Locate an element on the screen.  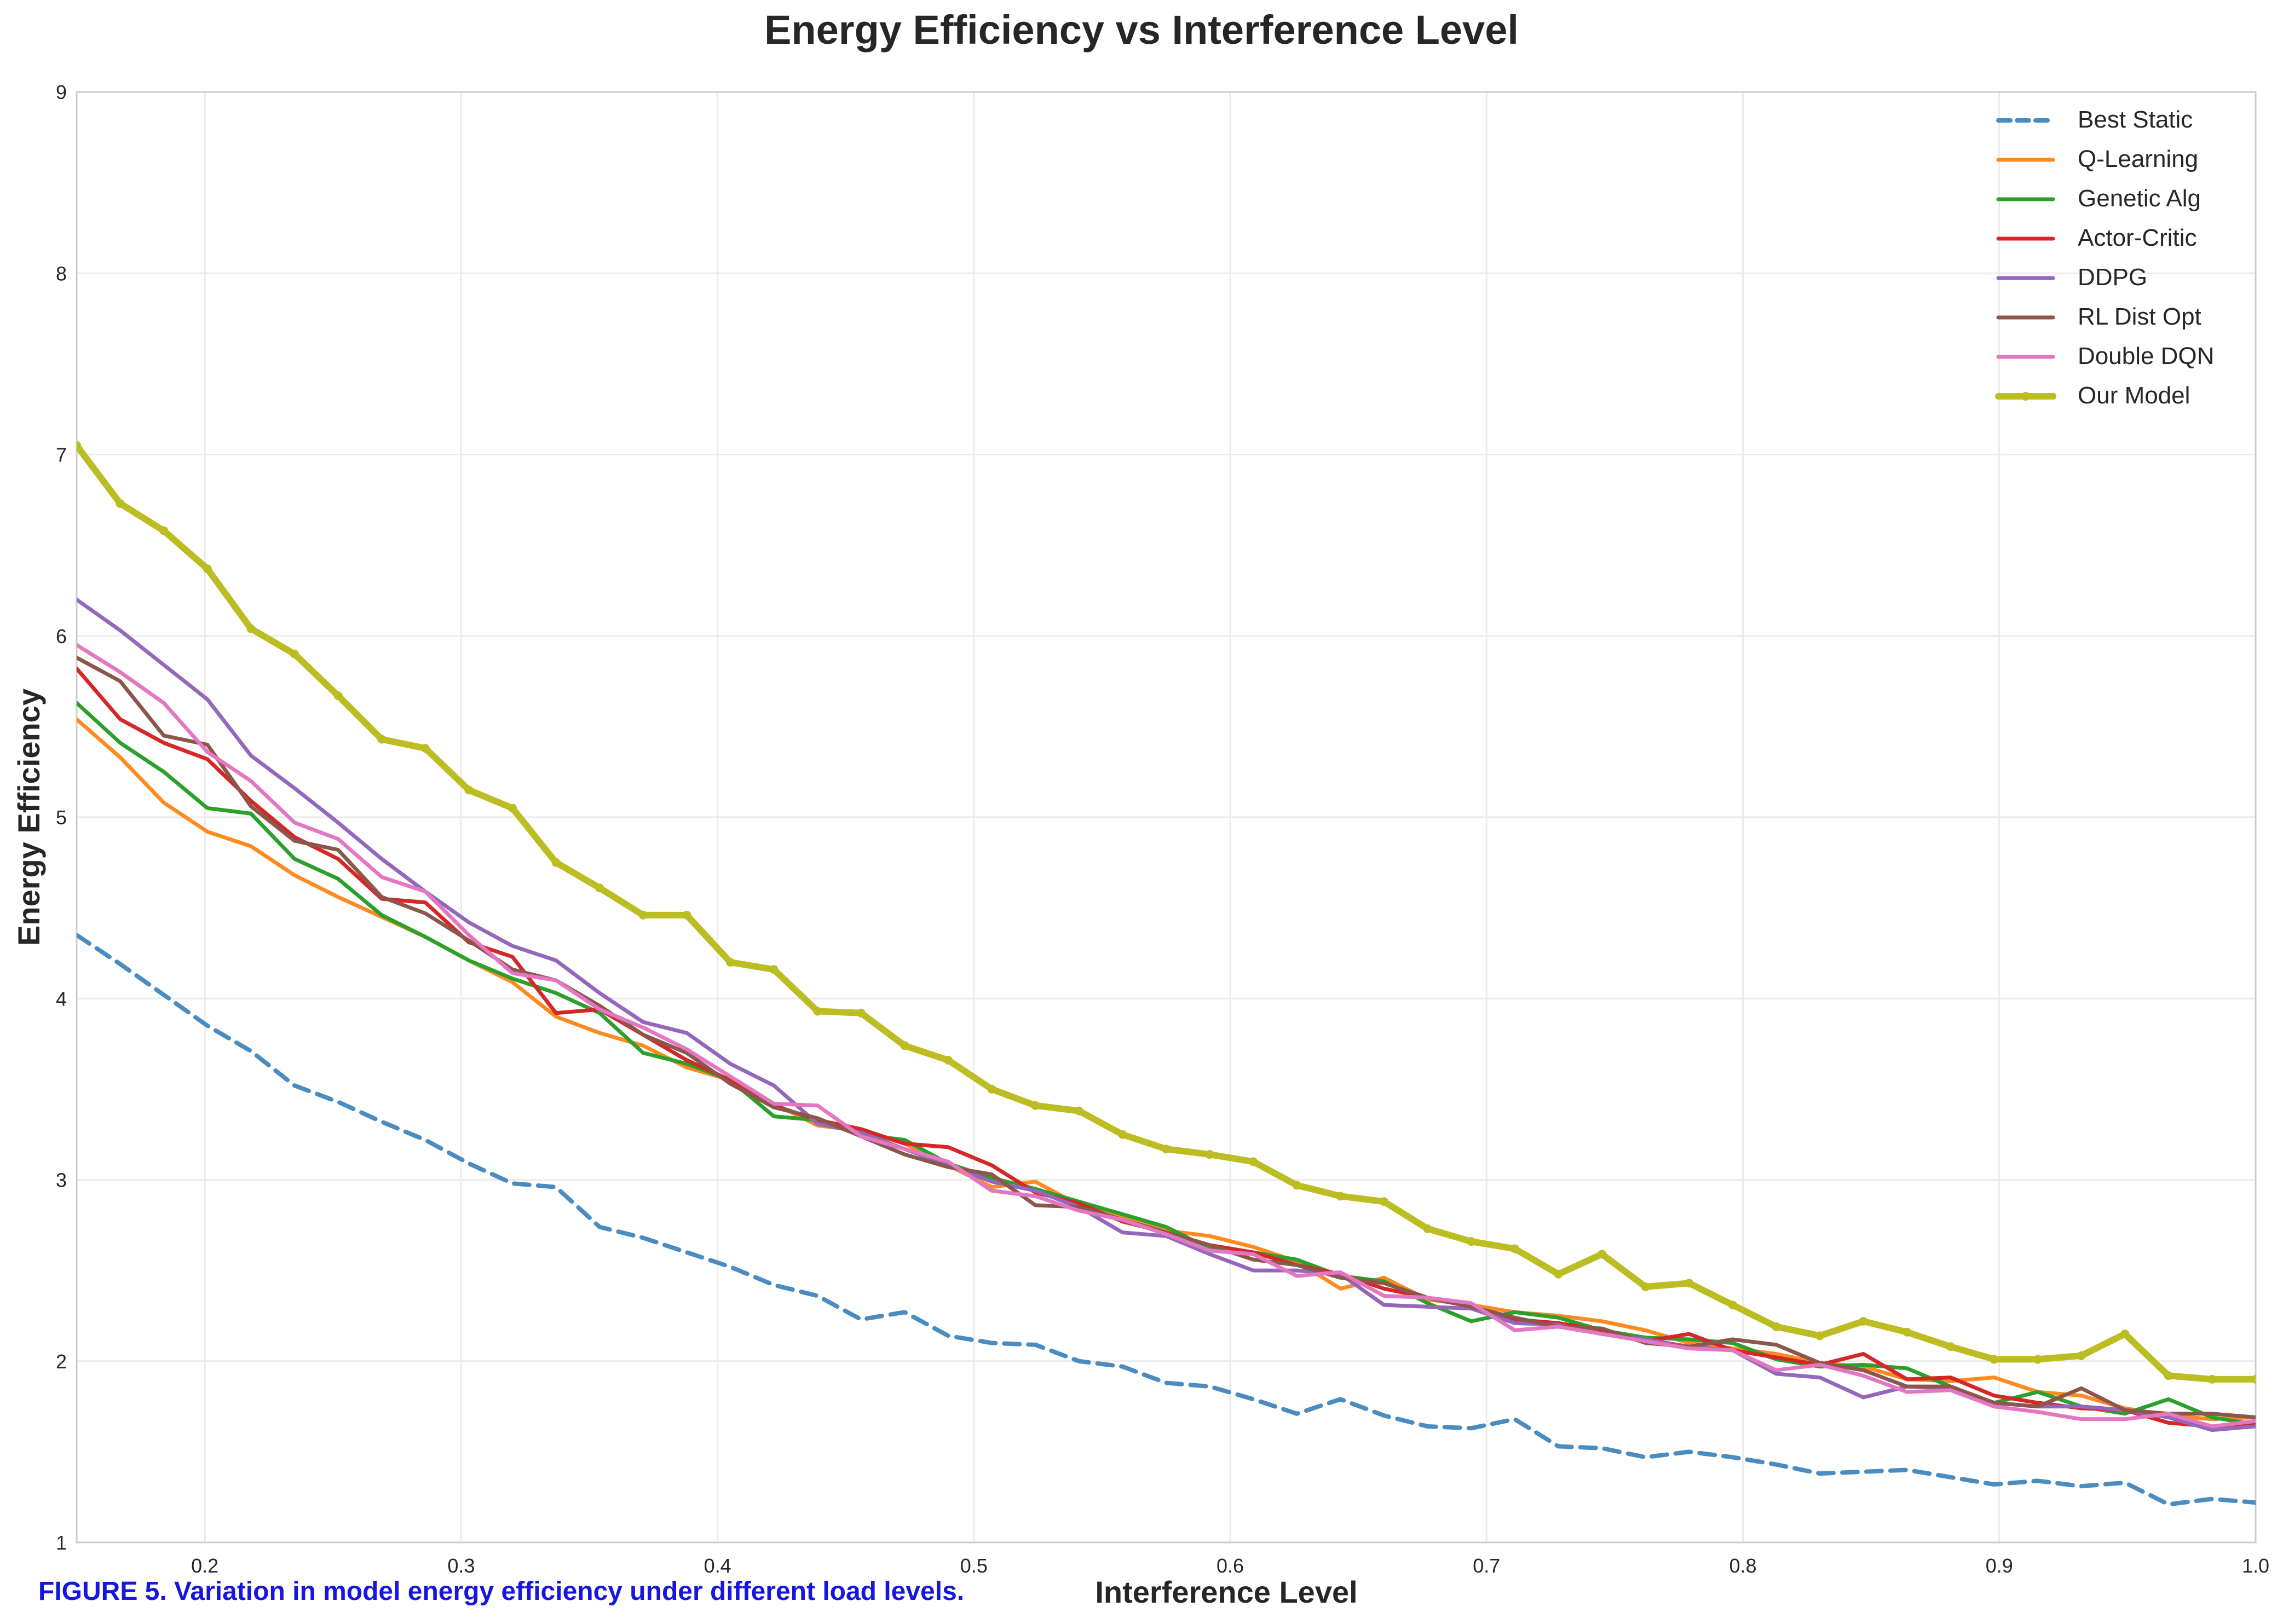
y-tick-label: 4 is located at coordinates (61, 998).